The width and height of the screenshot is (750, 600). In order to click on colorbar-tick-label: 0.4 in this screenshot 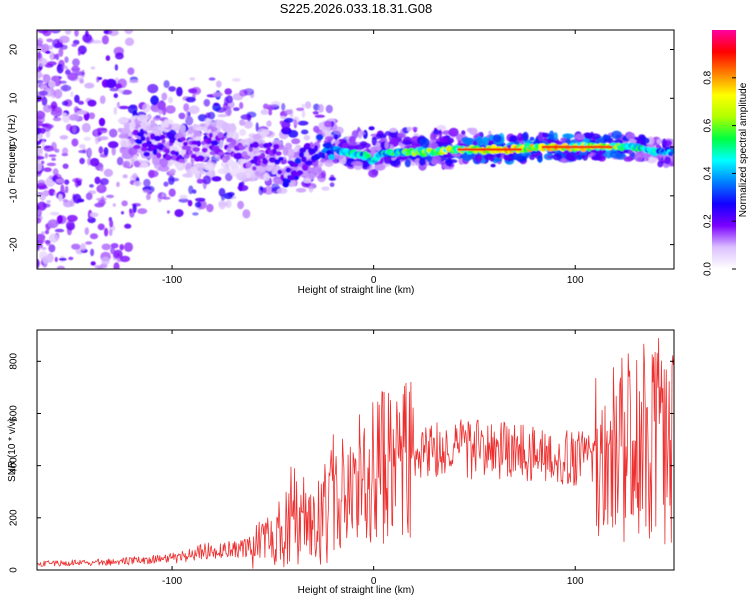, I will do `click(708, 173)`.